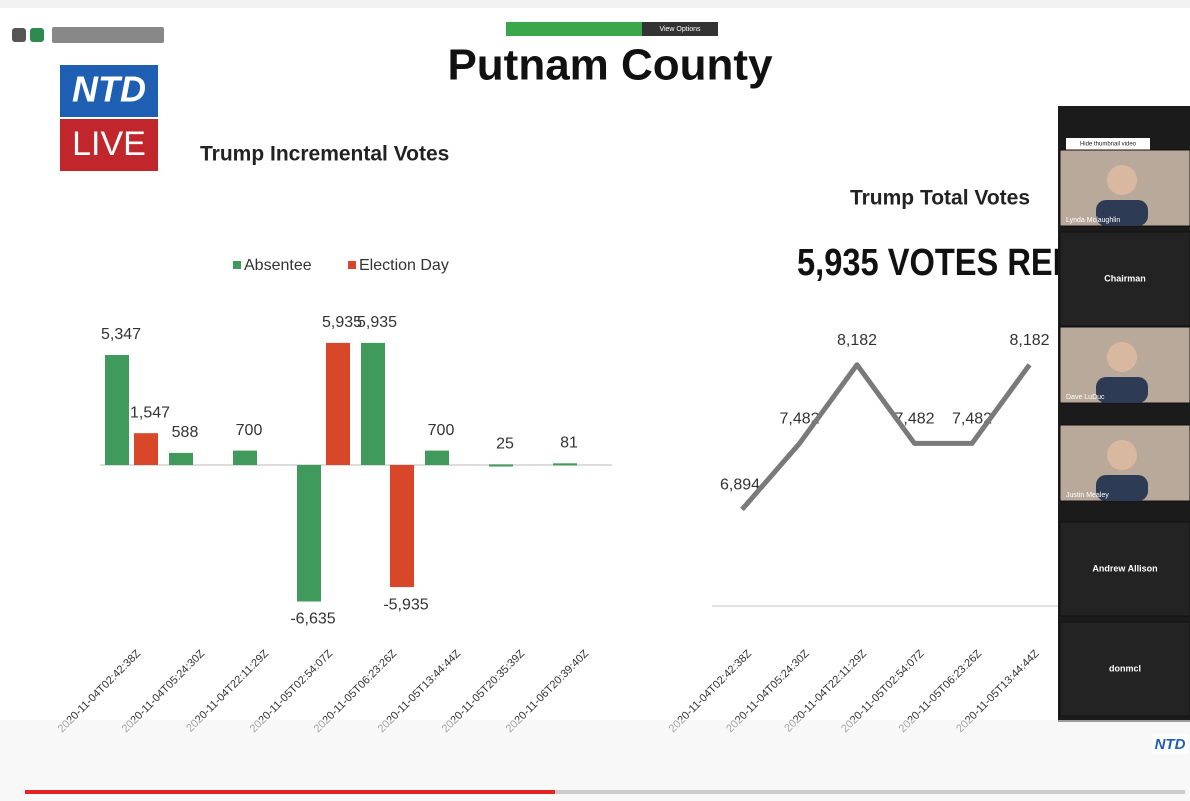  I want to click on tooltip: Hide thumbnail video, so click(1108, 145).